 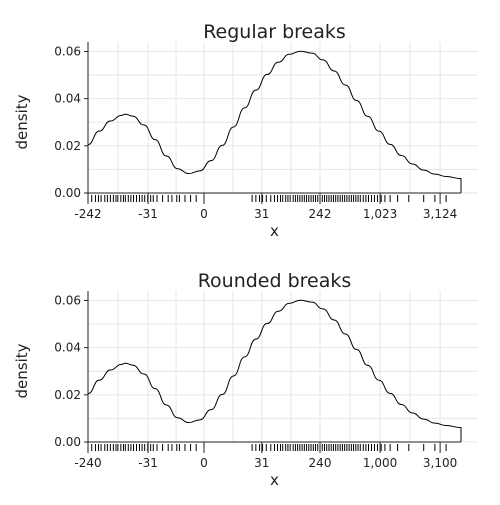 I want to click on x-tick-label: 3,100, so click(x=440, y=463).